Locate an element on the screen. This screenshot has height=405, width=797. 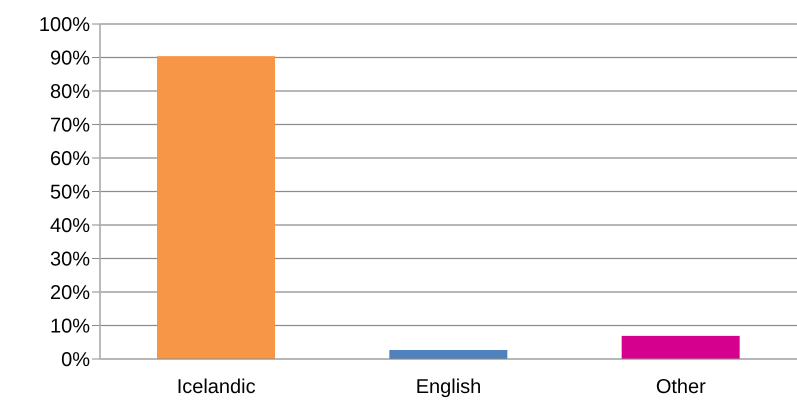
x-tick-label: Icelandic is located at coordinates (216, 387).